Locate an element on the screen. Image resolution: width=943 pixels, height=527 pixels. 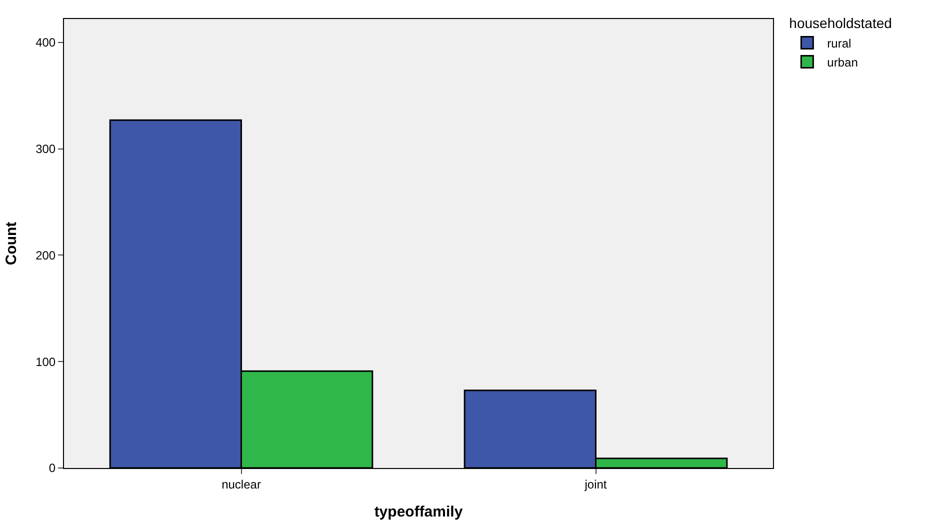
y-tick-label: 100 is located at coordinates (46, 361).